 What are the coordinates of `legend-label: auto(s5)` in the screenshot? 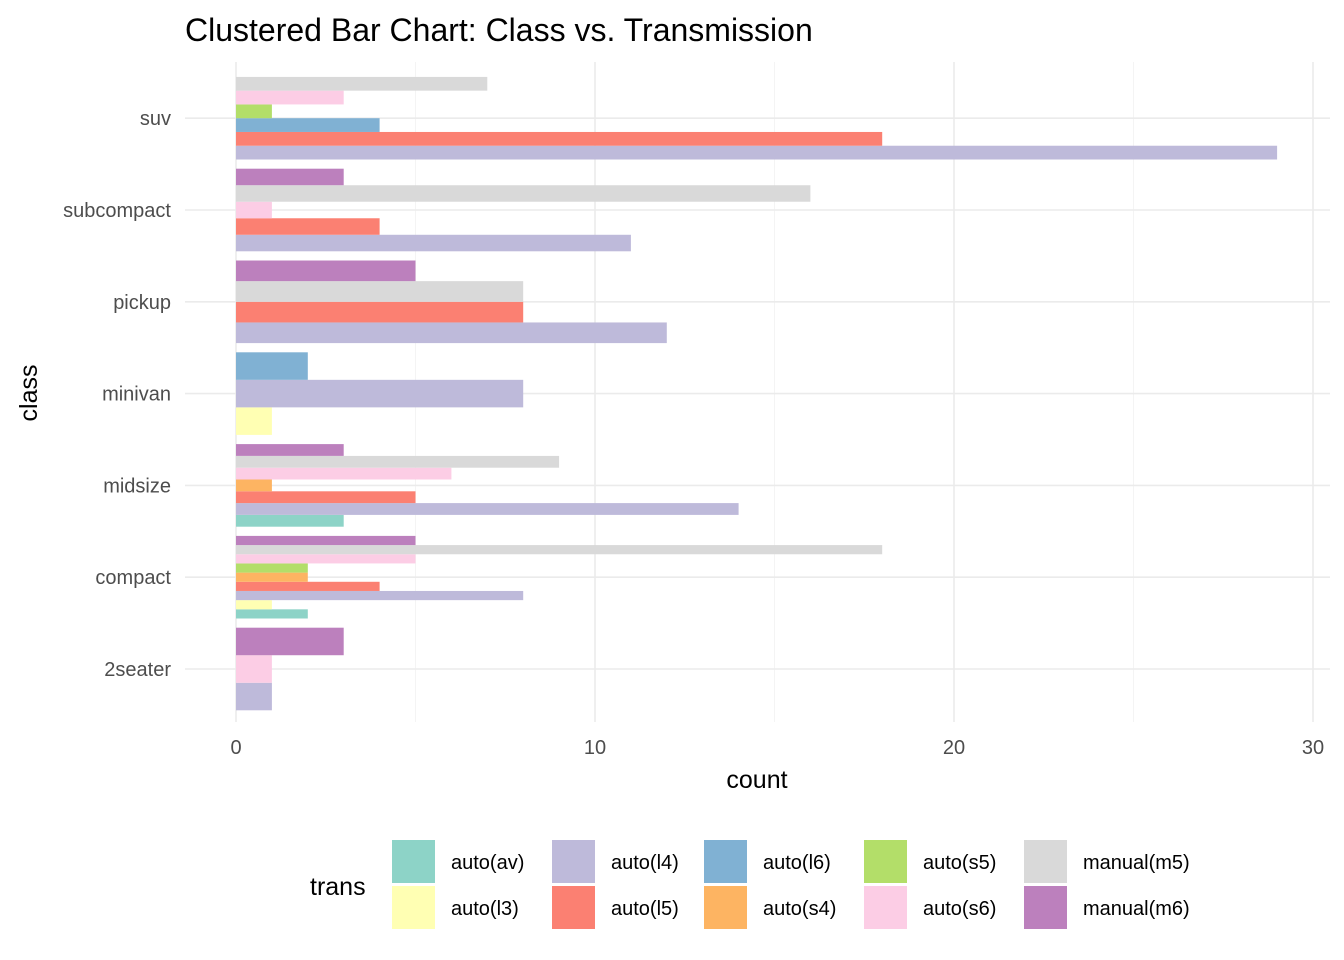 It's located at (959, 863).